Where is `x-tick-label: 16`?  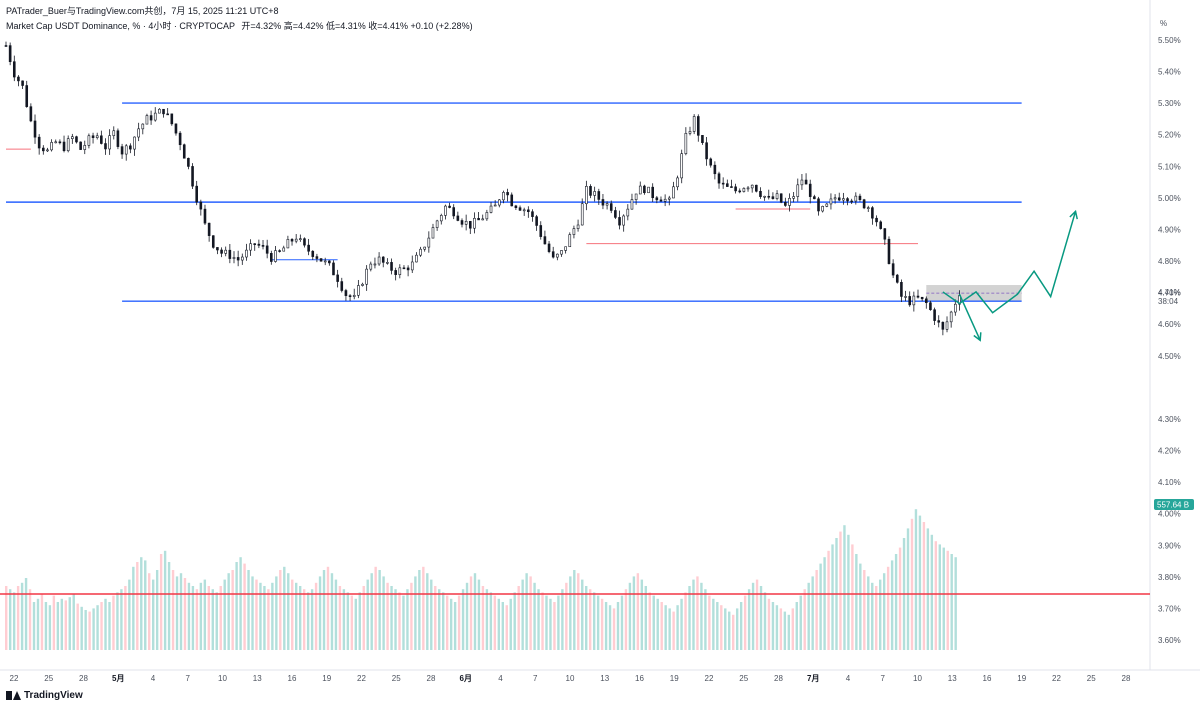
x-tick-label: 16 is located at coordinates (639, 678).